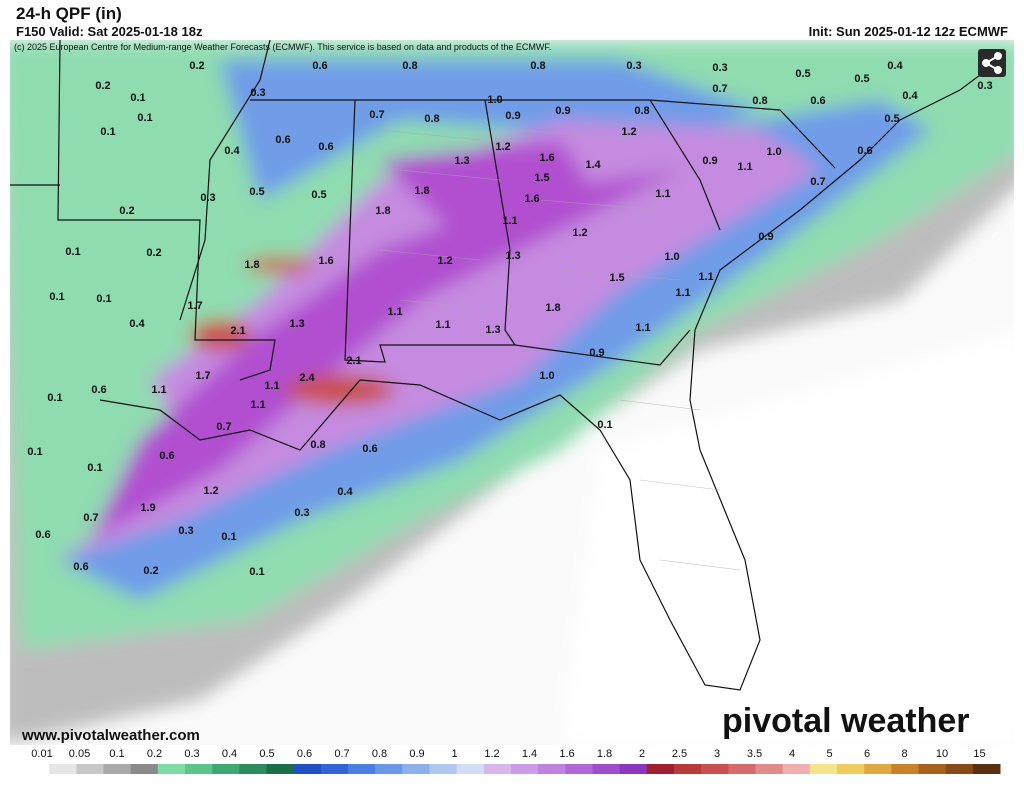  What do you see at coordinates (79, 754) in the screenshot?
I see `colorbar-label: 0.05` at bounding box center [79, 754].